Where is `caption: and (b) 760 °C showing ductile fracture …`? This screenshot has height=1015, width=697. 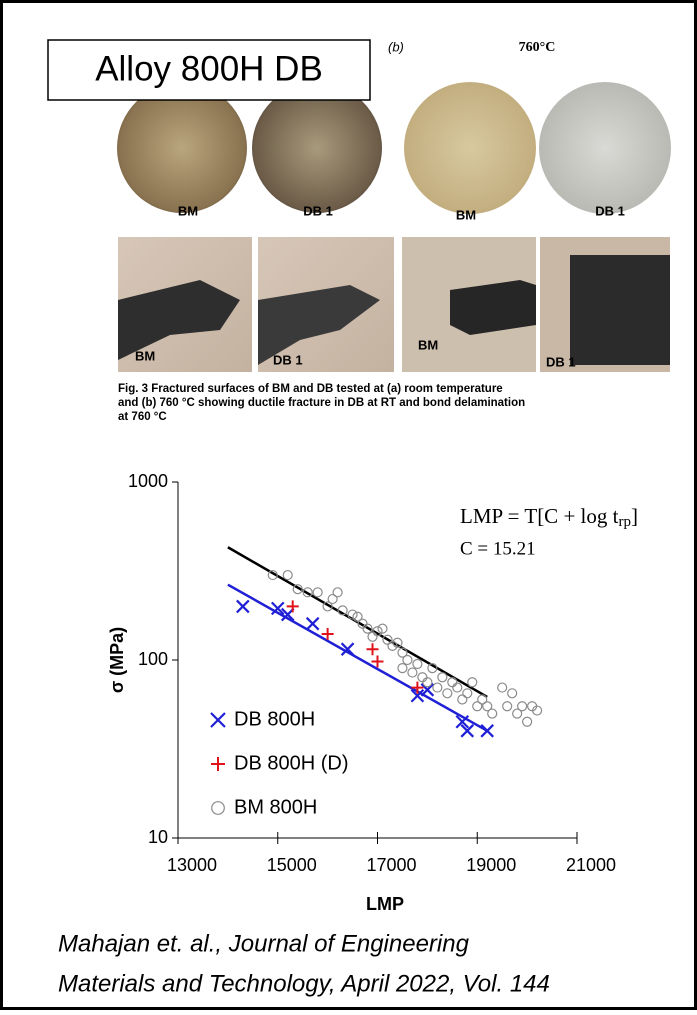 caption: and (b) 760 °C showing ductile fracture … is located at coordinates (321, 403).